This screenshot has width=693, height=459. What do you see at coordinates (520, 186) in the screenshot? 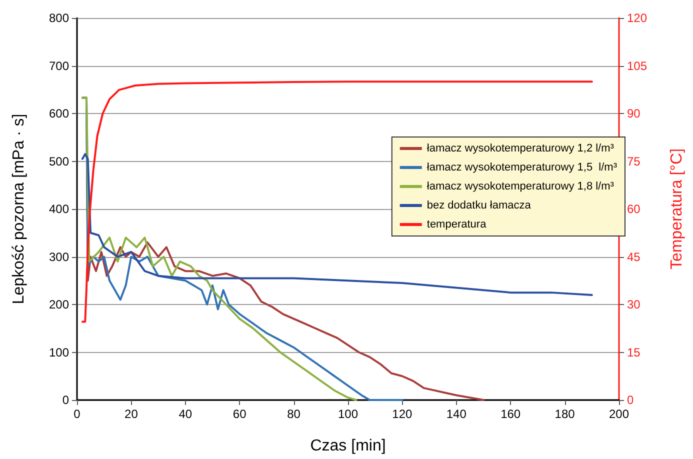
I see `legend-label: łamacz wysokotemperaturowy 1,8 l/m³` at bounding box center [520, 186].